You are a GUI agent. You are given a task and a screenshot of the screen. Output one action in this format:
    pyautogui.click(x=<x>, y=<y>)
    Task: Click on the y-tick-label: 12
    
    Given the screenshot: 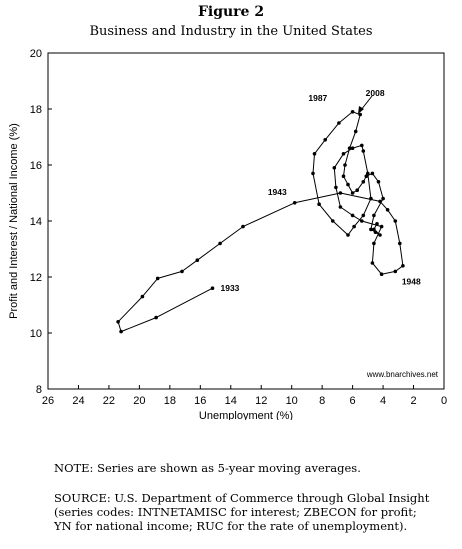 What is the action you would take?
    pyautogui.click(x=36, y=278)
    